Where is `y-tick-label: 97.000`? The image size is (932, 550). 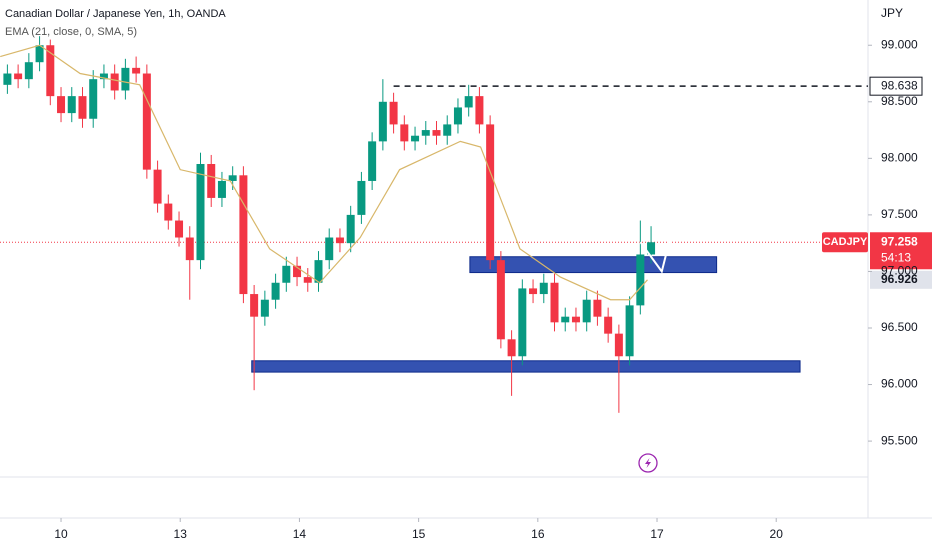 y-tick-label: 97.000 is located at coordinates (899, 271).